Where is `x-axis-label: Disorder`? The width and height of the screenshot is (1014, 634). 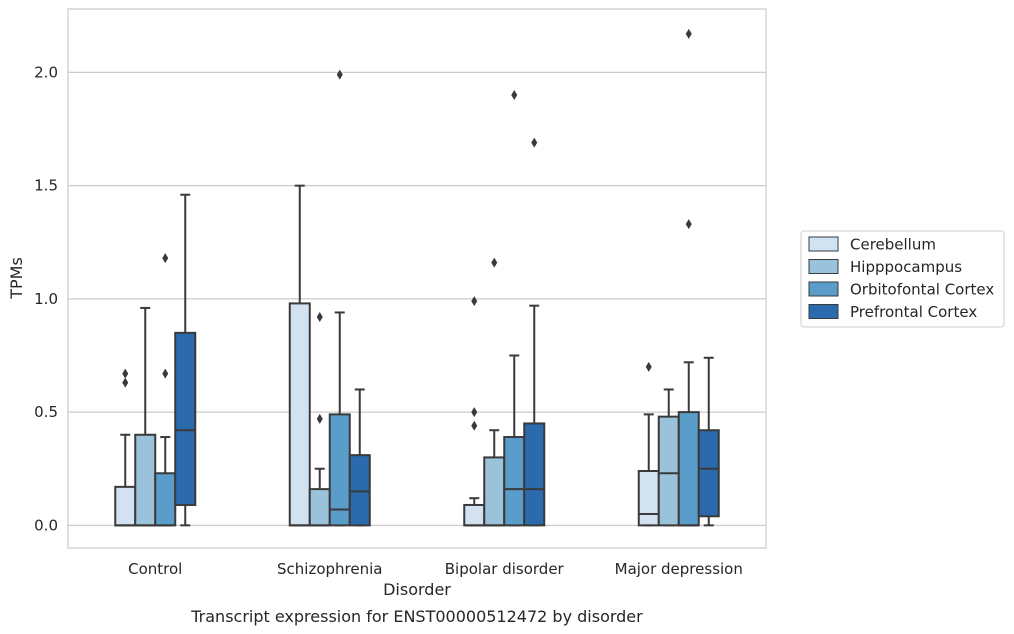
x-axis-label: Disorder is located at coordinates (417, 589).